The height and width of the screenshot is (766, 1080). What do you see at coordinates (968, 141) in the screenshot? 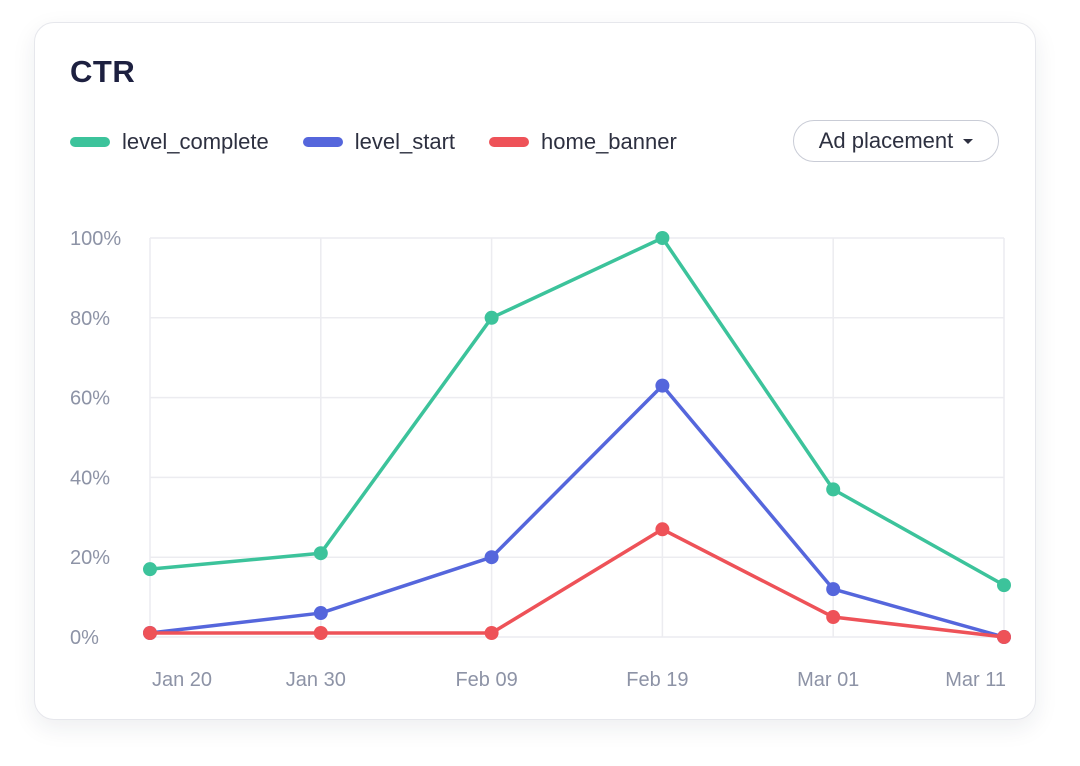
I see `chevron-down-icon` at bounding box center [968, 141].